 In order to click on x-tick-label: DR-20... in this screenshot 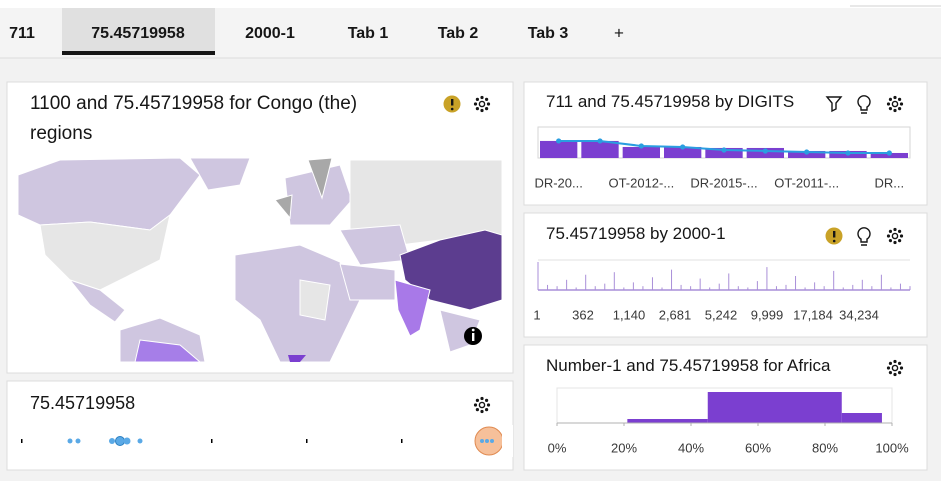, I will do `click(558, 182)`.